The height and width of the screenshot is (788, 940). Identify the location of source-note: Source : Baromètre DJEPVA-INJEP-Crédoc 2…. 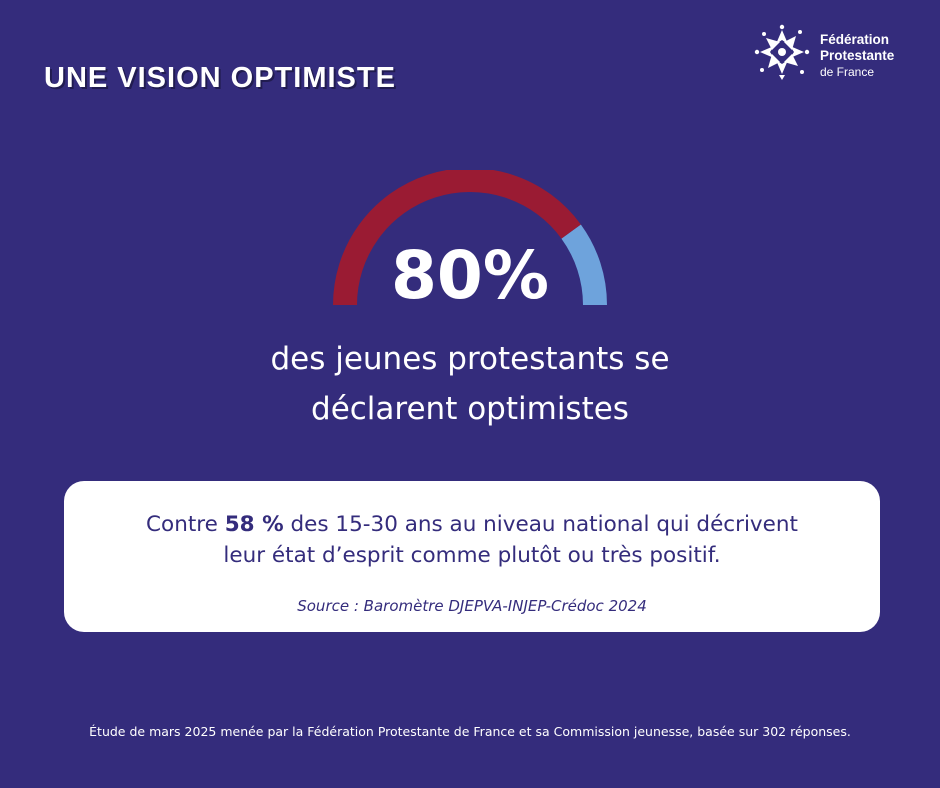
(472, 606).